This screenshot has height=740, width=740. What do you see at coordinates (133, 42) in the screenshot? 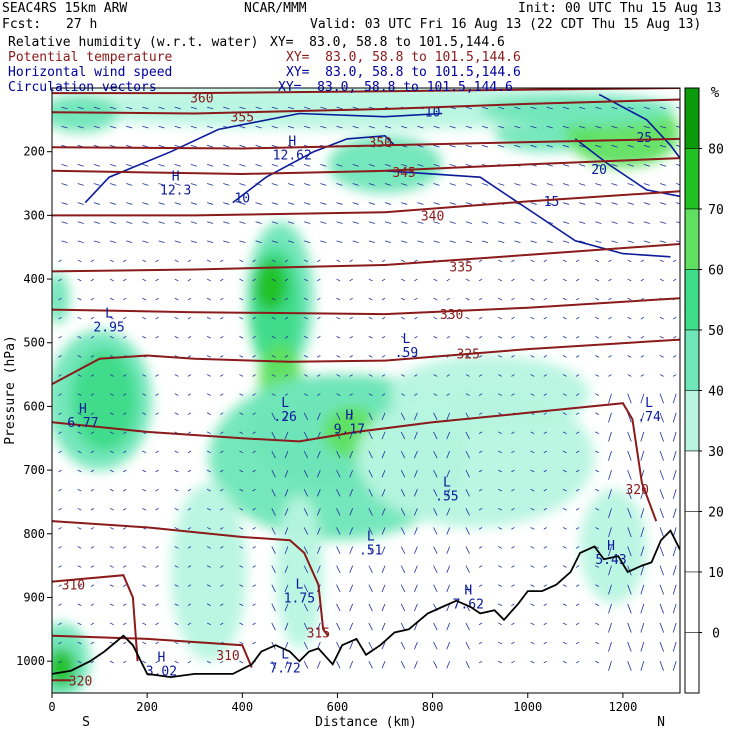
I see `field-name-rh: Relative humidity (w.r.t. water)` at bounding box center [133, 42].